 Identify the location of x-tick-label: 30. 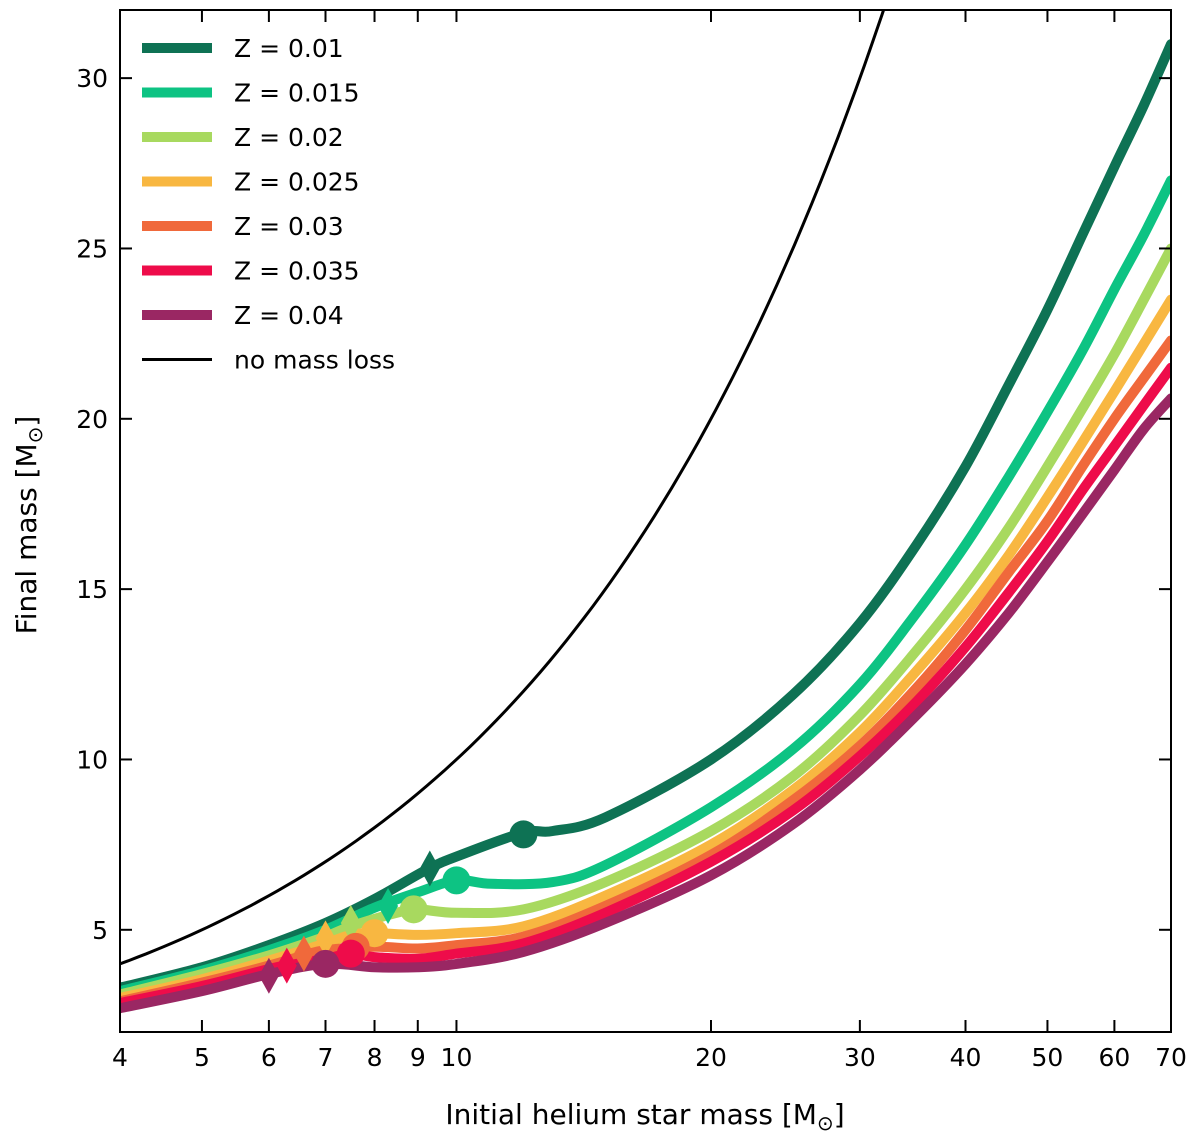
(860, 1057).